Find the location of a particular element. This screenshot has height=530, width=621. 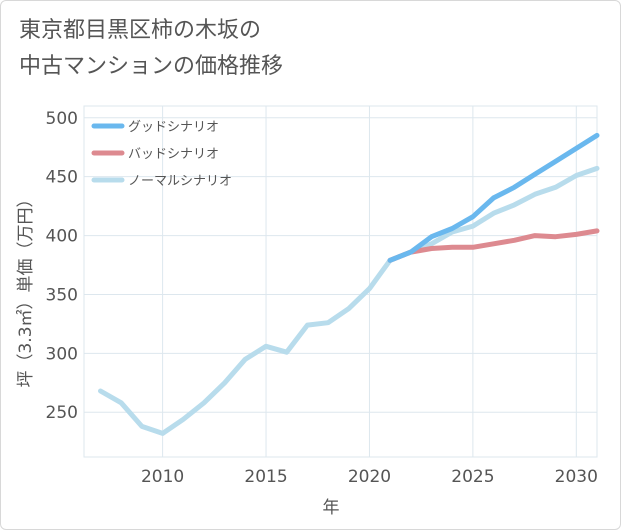

chart-title-line-1: 東京都目黒区柿の木坂の is located at coordinates (140, 30).